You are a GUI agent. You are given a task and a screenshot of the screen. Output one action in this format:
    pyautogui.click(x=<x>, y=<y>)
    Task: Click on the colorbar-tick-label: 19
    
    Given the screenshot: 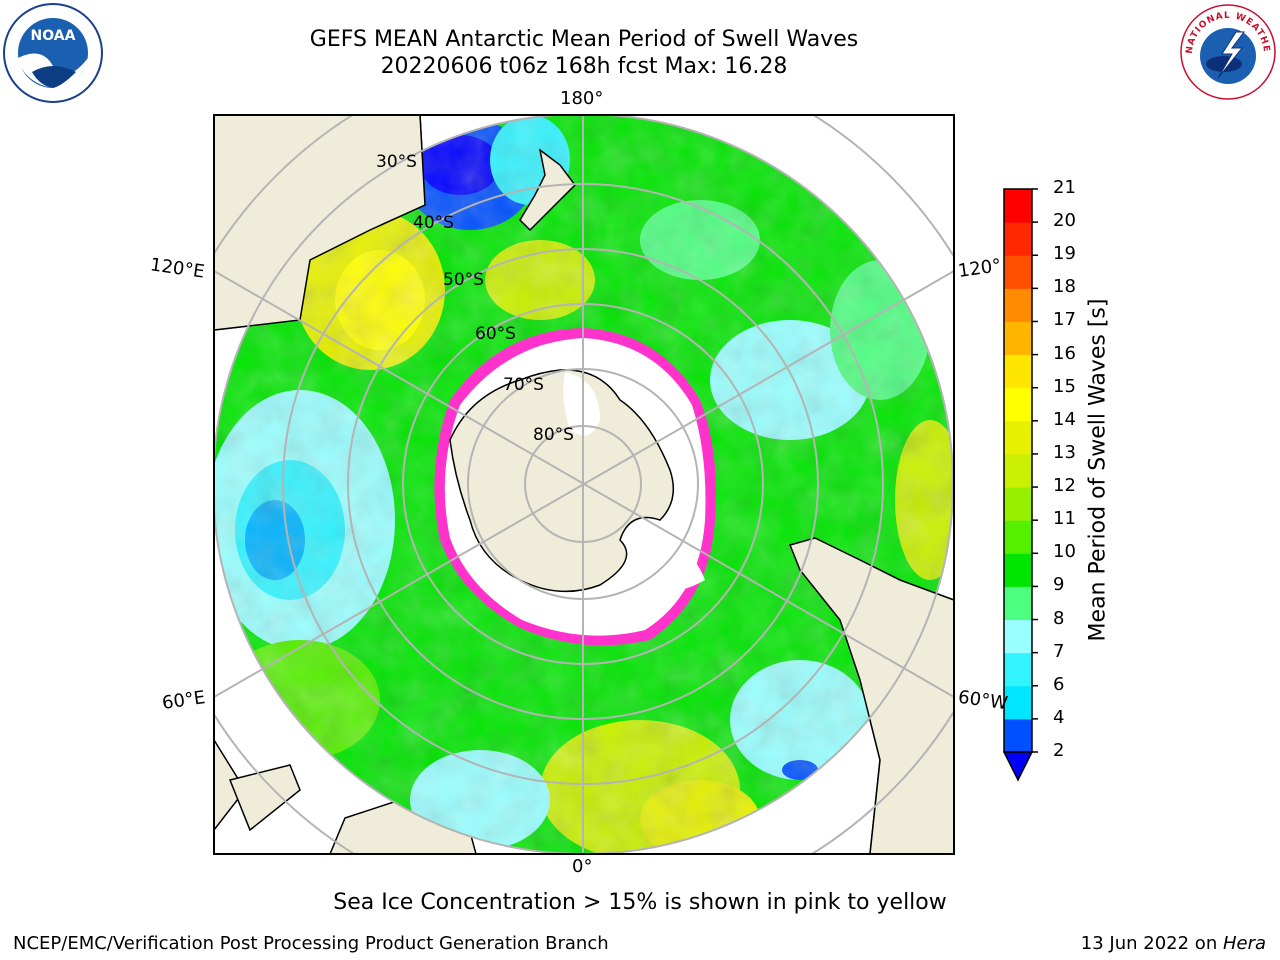 What is the action you would take?
    pyautogui.click(x=1064, y=254)
    